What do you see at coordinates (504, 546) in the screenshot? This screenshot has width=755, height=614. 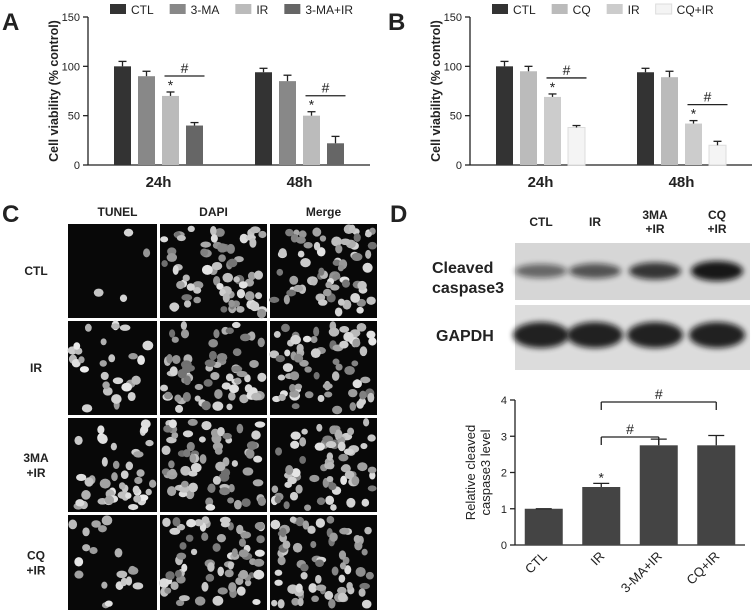 I see `y-tick-label: 0` at bounding box center [504, 546].